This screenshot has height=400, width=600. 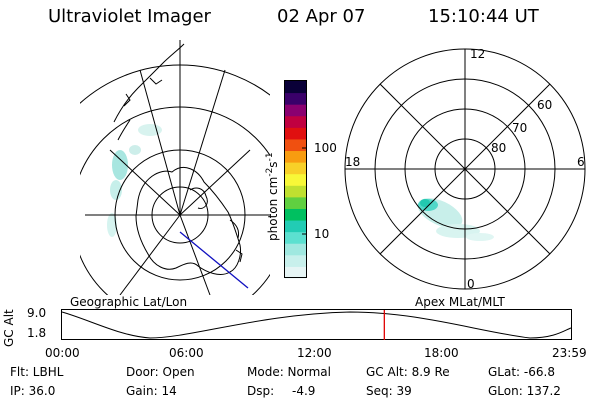 What do you see at coordinates (272, 196) in the screenshot?
I see `colorbar-label: photon cm-2s-1` at bounding box center [272, 196].